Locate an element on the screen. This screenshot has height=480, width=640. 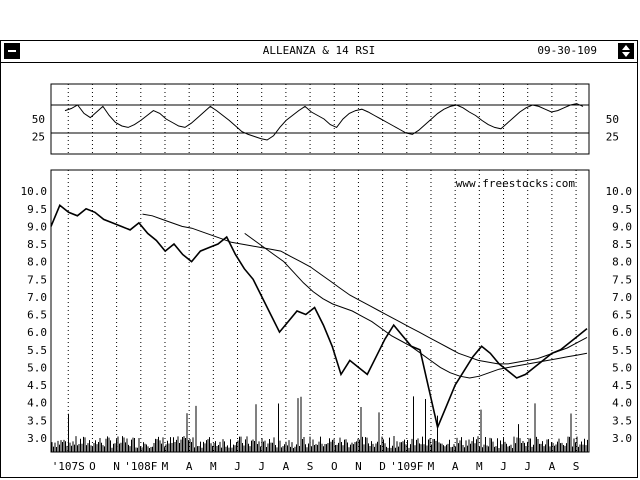
price-tick-right: 5.0 is located at coordinates (622, 367).